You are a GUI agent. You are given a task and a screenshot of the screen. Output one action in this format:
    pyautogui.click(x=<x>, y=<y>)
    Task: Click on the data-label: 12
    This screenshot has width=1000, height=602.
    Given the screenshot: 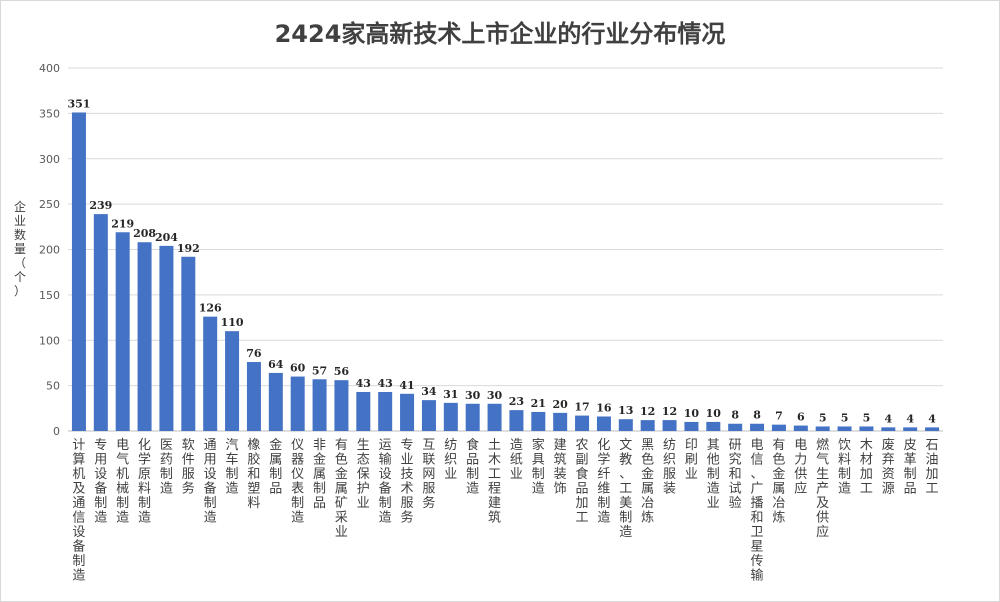 What is the action you would take?
    pyautogui.click(x=647, y=411)
    